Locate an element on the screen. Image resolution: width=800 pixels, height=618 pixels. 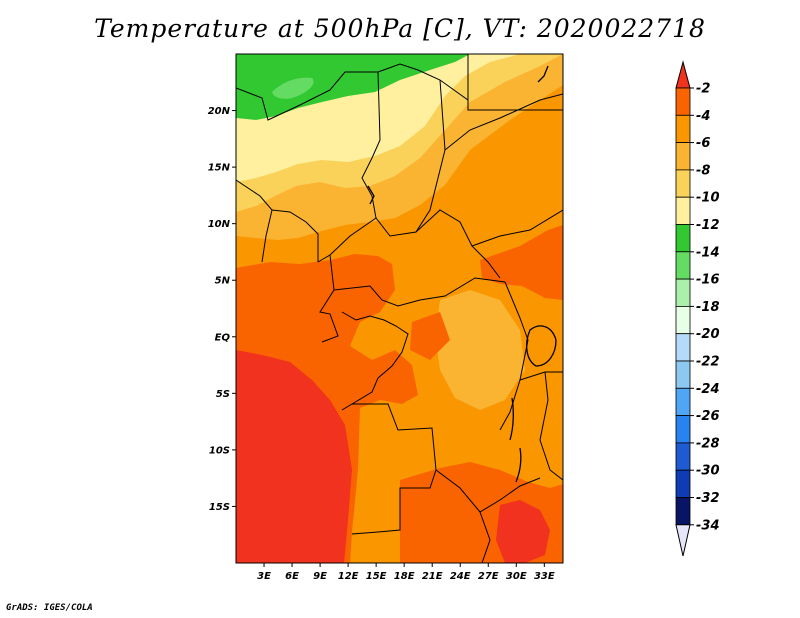
lon-tick-label: 12E is located at coordinates (348, 576).